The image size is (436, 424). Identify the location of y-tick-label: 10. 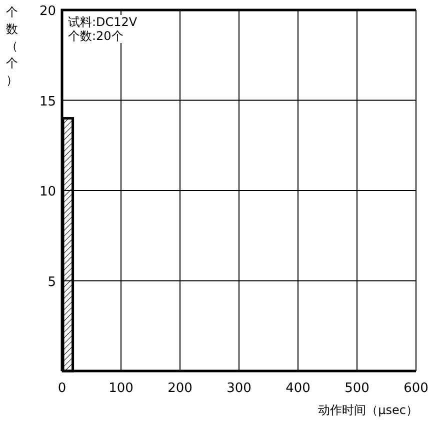
(47, 192).